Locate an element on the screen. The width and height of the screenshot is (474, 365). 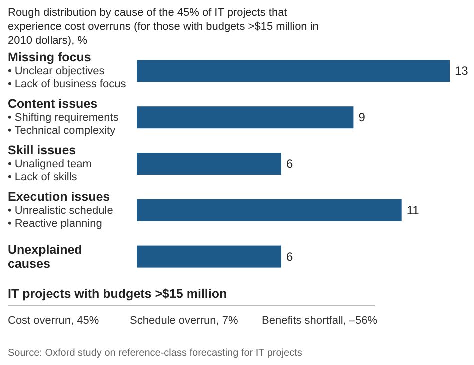
text: Schedule overrun, 7% is located at coordinates (184, 321).